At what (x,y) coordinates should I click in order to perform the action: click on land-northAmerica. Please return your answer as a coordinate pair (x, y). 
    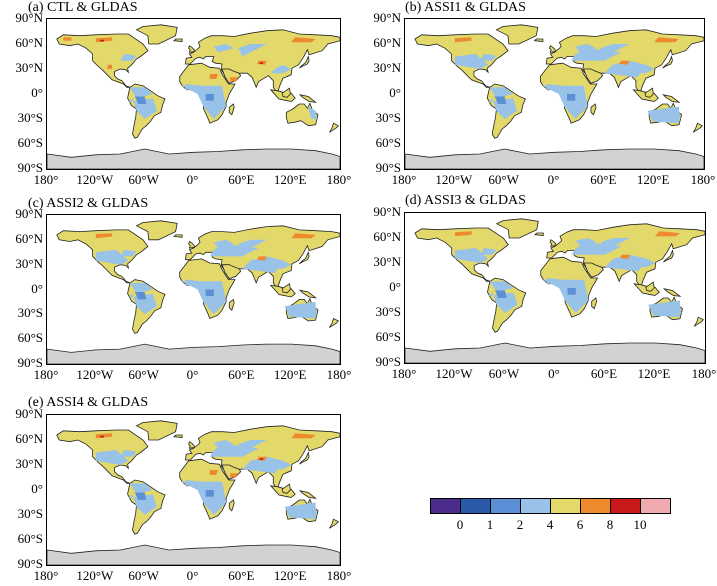
    Looking at the image, I should click on (102, 60).